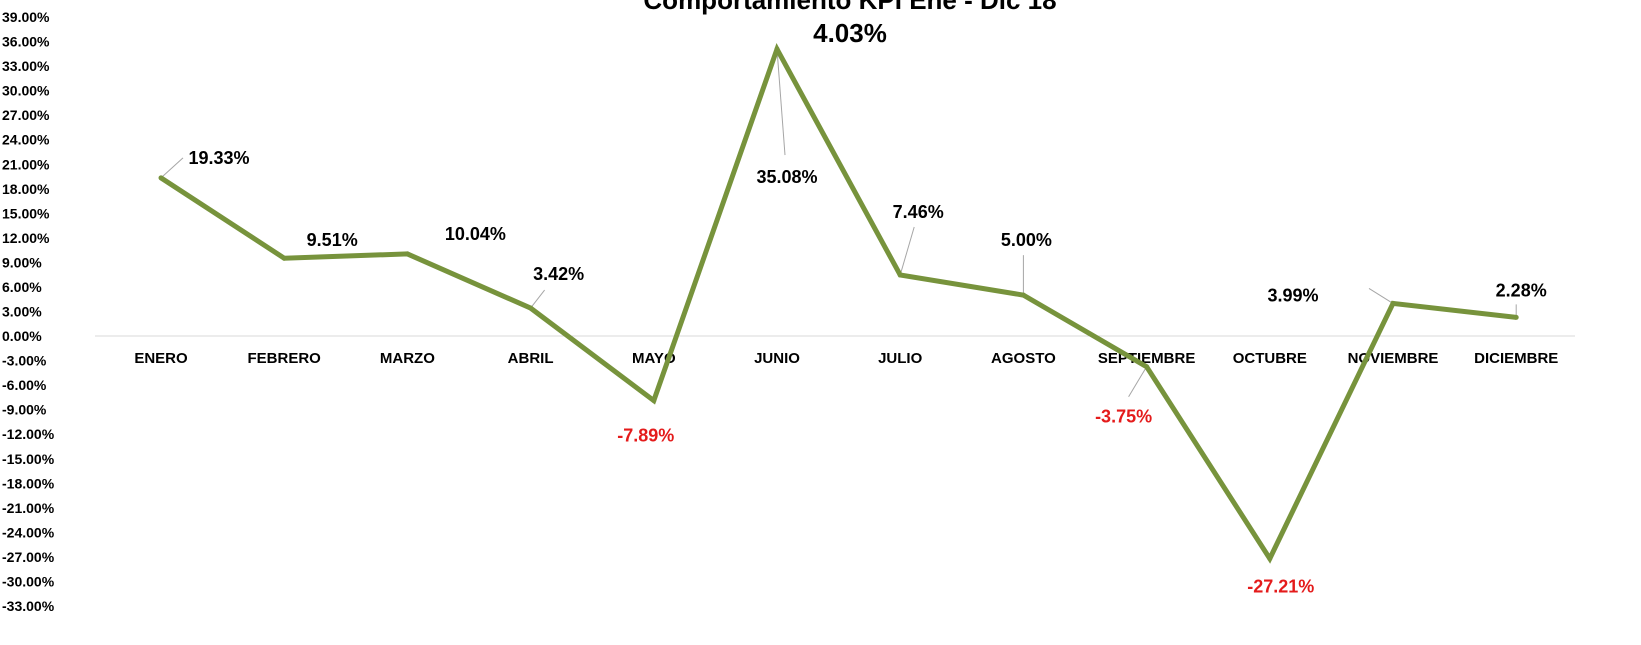 This screenshot has width=1641, height=645. What do you see at coordinates (475, 234) in the screenshot?
I see `data-label: 10.04%` at bounding box center [475, 234].